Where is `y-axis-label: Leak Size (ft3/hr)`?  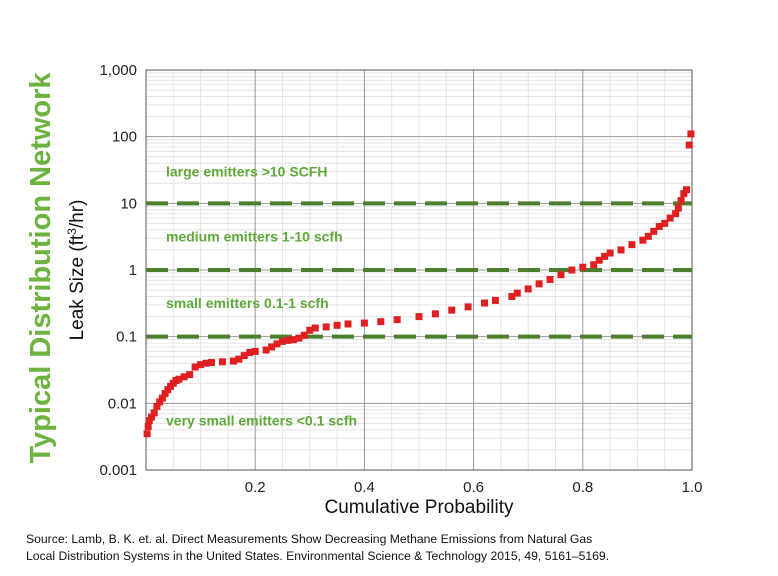 y-axis-label: Leak Size (ft3/hr) is located at coordinates (76, 270).